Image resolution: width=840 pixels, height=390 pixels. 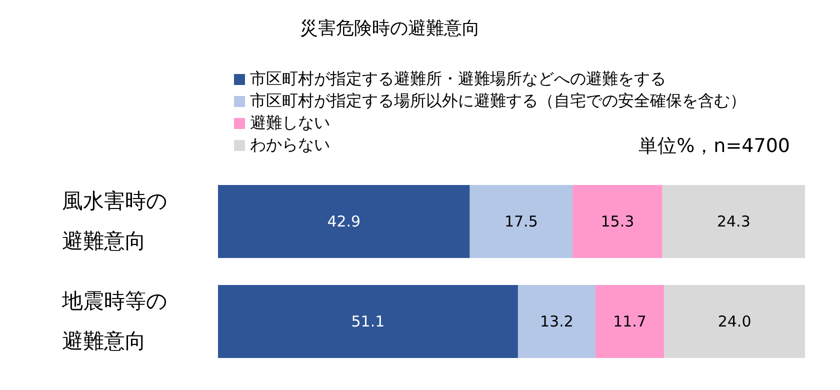 I want to click on y-tick-label: 地震時等の避難意向, so click(x=115, y=321).